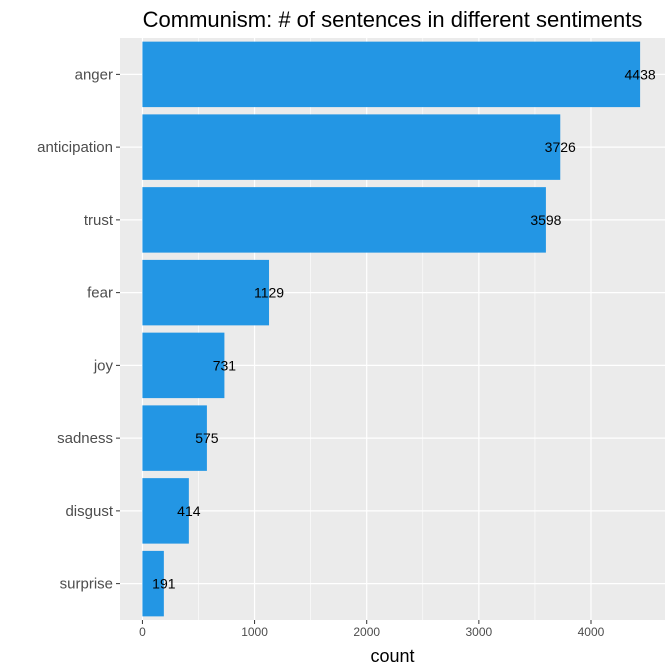 The image size is (672, 672). I want to click on data-label-anticipation: 3726, so click(560, 147).